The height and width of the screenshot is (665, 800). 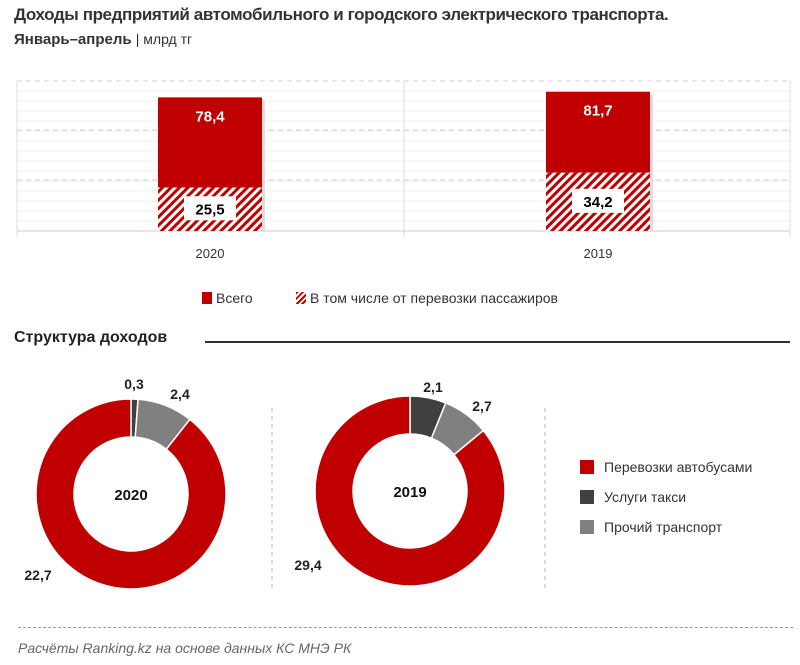 I want to click on period-label: Январь–апрель, so click(x=73, y=39).